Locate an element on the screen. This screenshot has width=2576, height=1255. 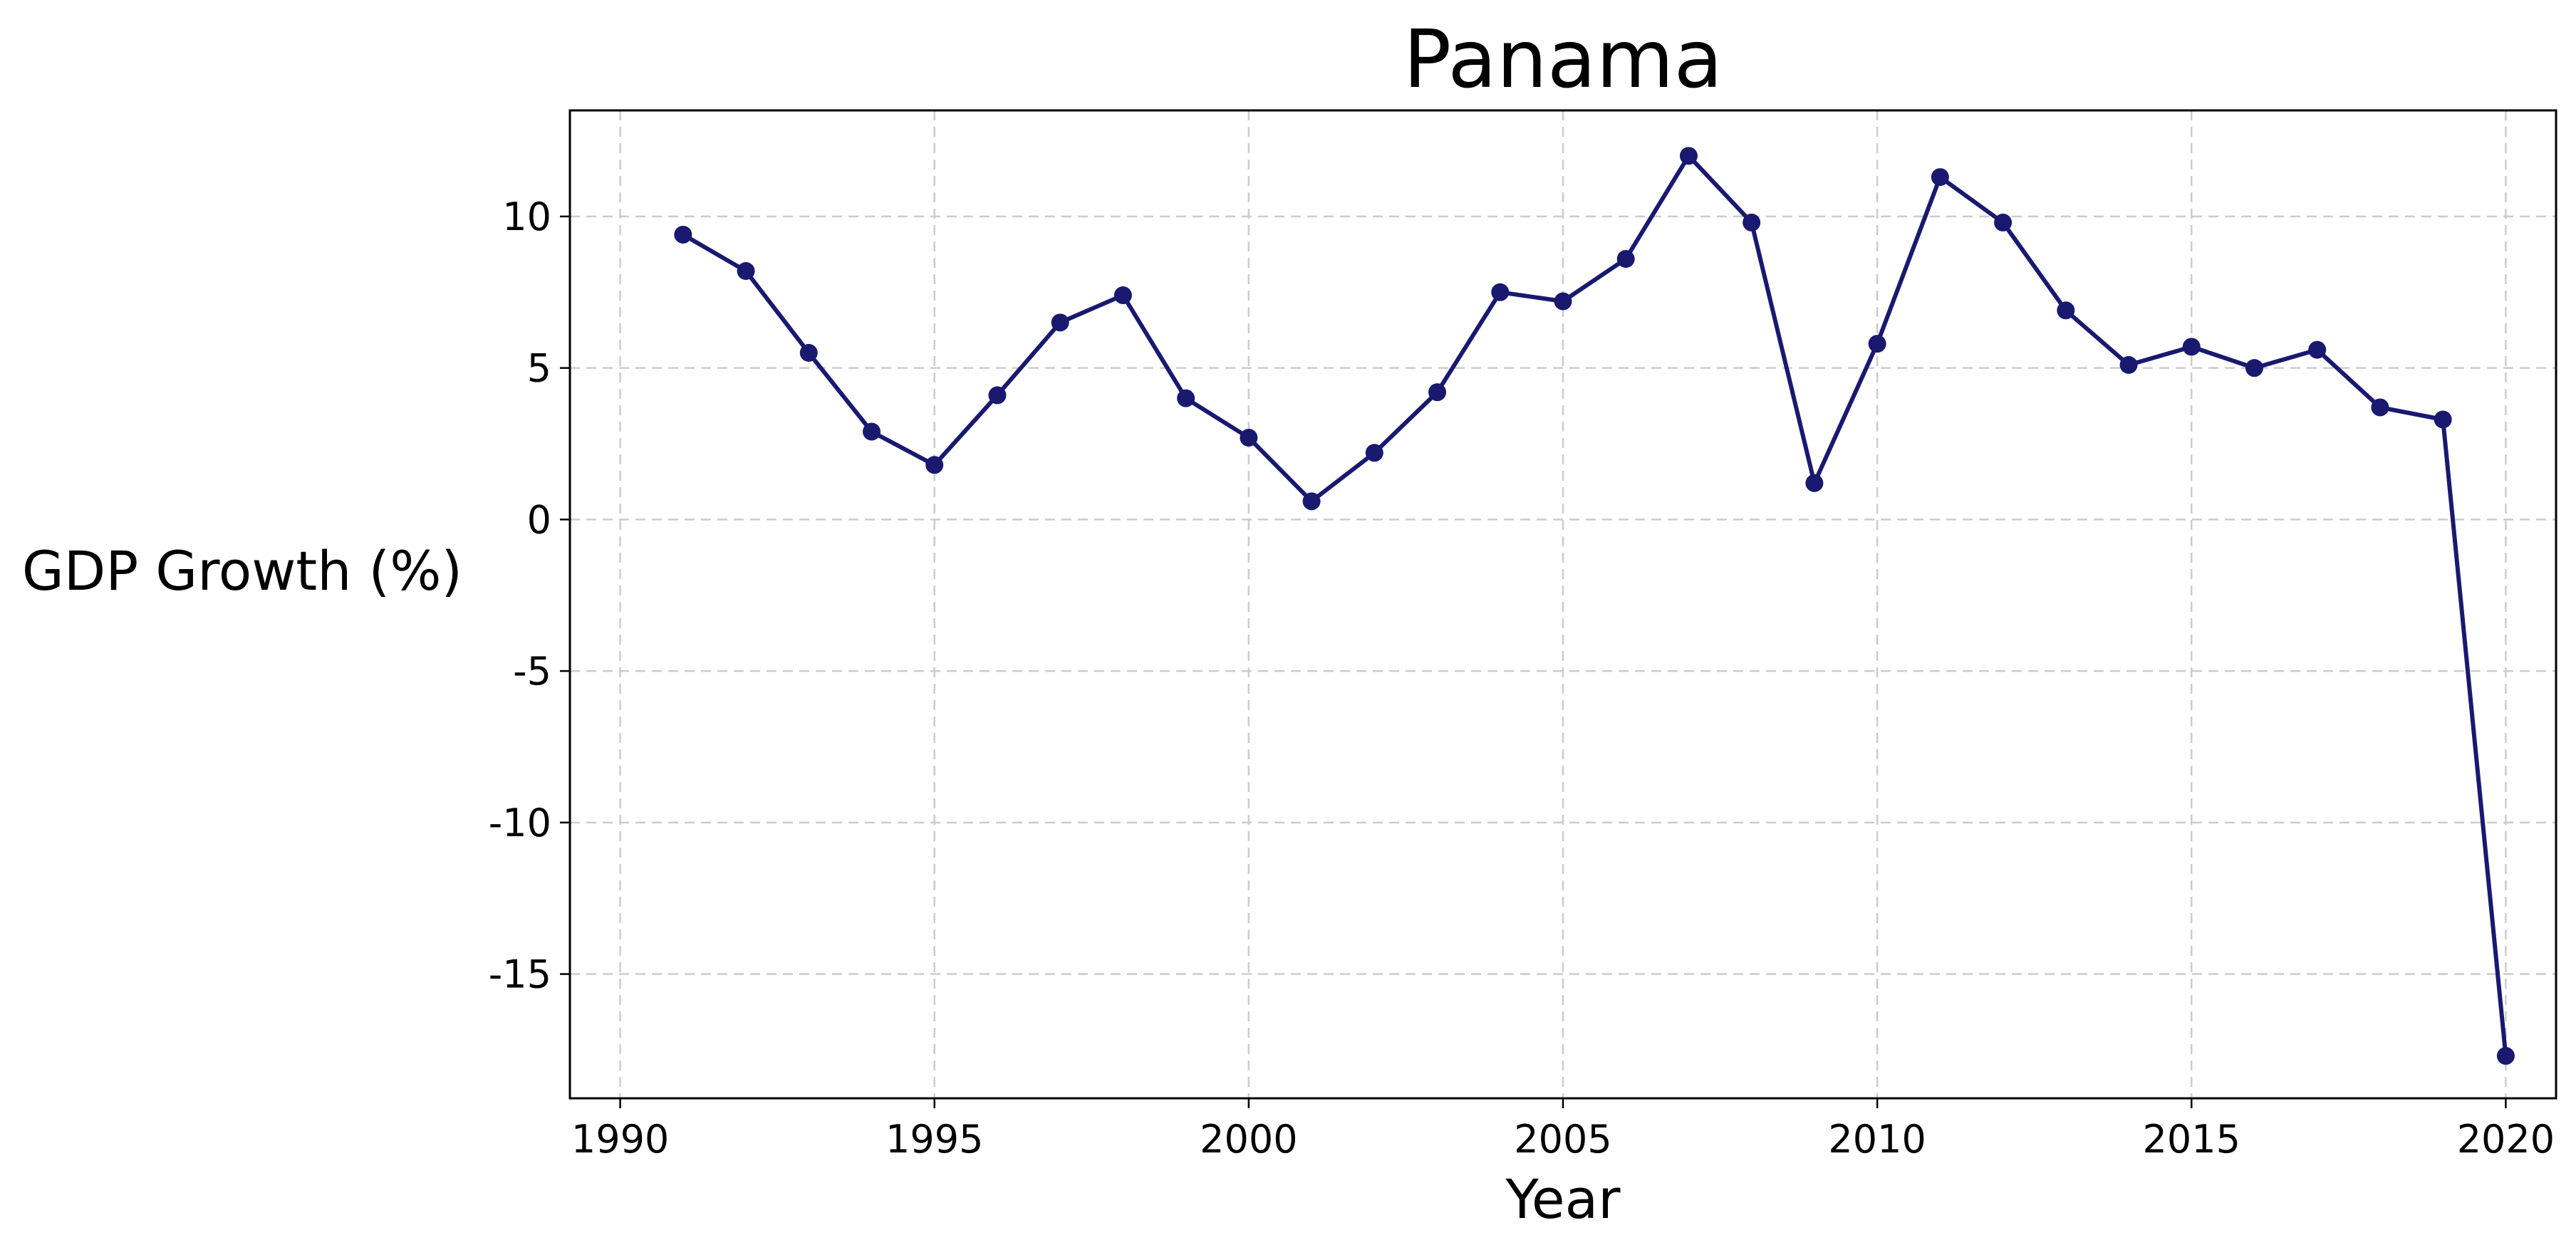
x-tick-label: 2005 is located at coordinates (1562, 1139).